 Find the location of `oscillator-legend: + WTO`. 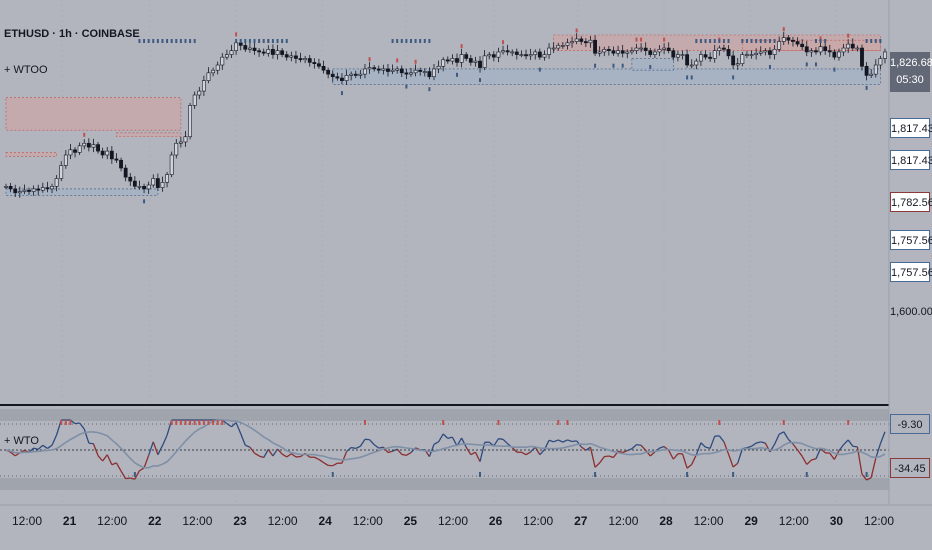

oscillator-legend: + WTO is located at coordinates (21, 441).